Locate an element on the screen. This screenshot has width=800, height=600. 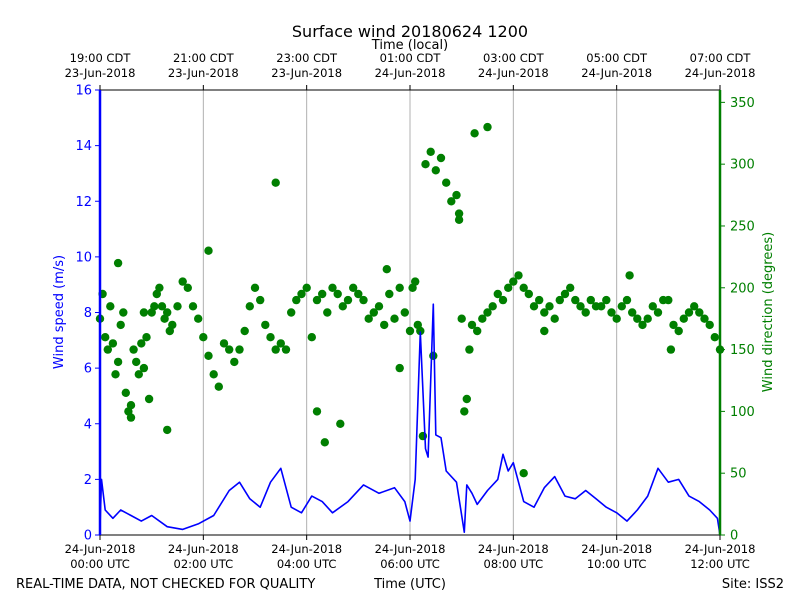
left-axis-ticks: 0 2 4 6 8 10 12 14 16 is located at coordinates (87, 314).